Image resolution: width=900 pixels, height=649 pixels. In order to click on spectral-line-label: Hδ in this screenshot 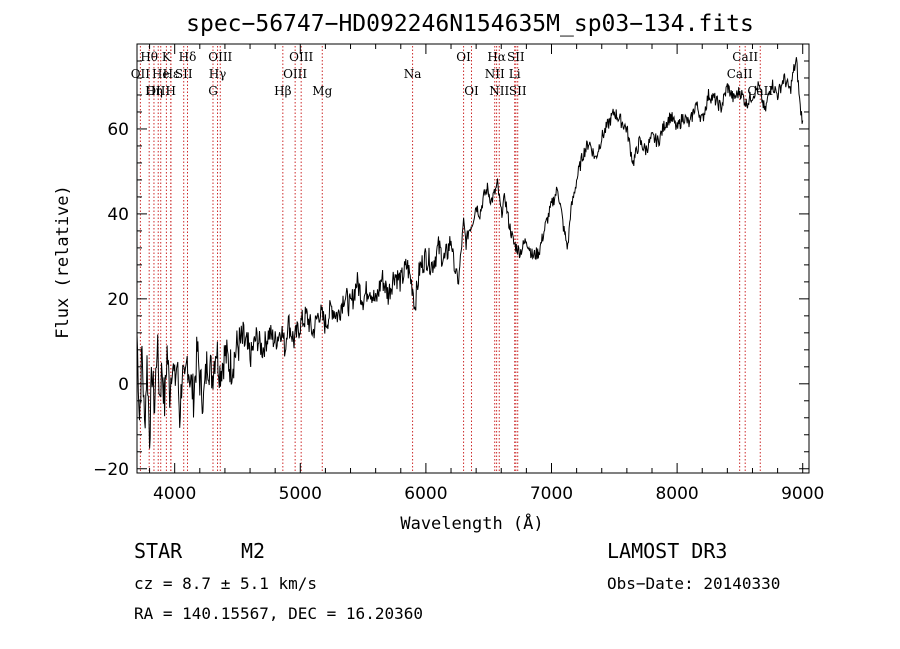, I will do `click(188, 57)`.